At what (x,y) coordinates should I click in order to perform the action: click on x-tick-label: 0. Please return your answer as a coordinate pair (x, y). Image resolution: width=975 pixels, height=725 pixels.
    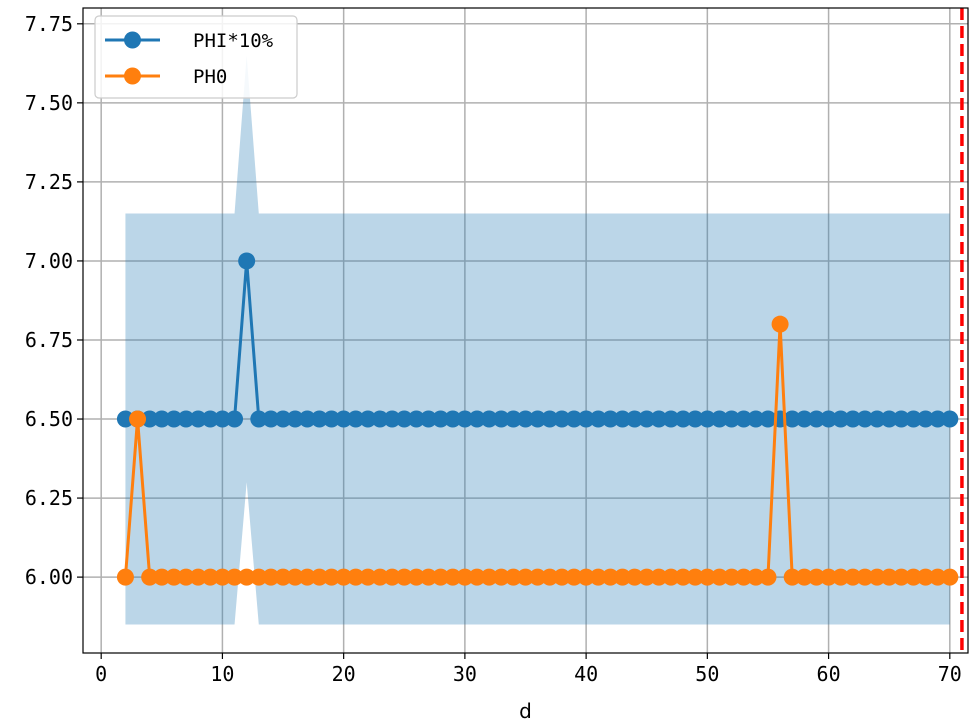
    Looking at the image, I should click on (101, 674).